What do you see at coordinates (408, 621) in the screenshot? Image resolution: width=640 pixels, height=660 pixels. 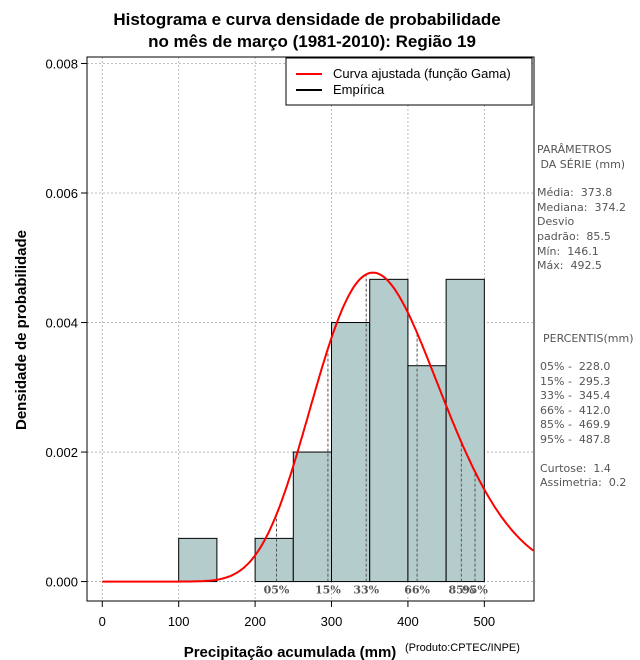 I see `x-tick-label: 400` at bounding box center [408, 621].